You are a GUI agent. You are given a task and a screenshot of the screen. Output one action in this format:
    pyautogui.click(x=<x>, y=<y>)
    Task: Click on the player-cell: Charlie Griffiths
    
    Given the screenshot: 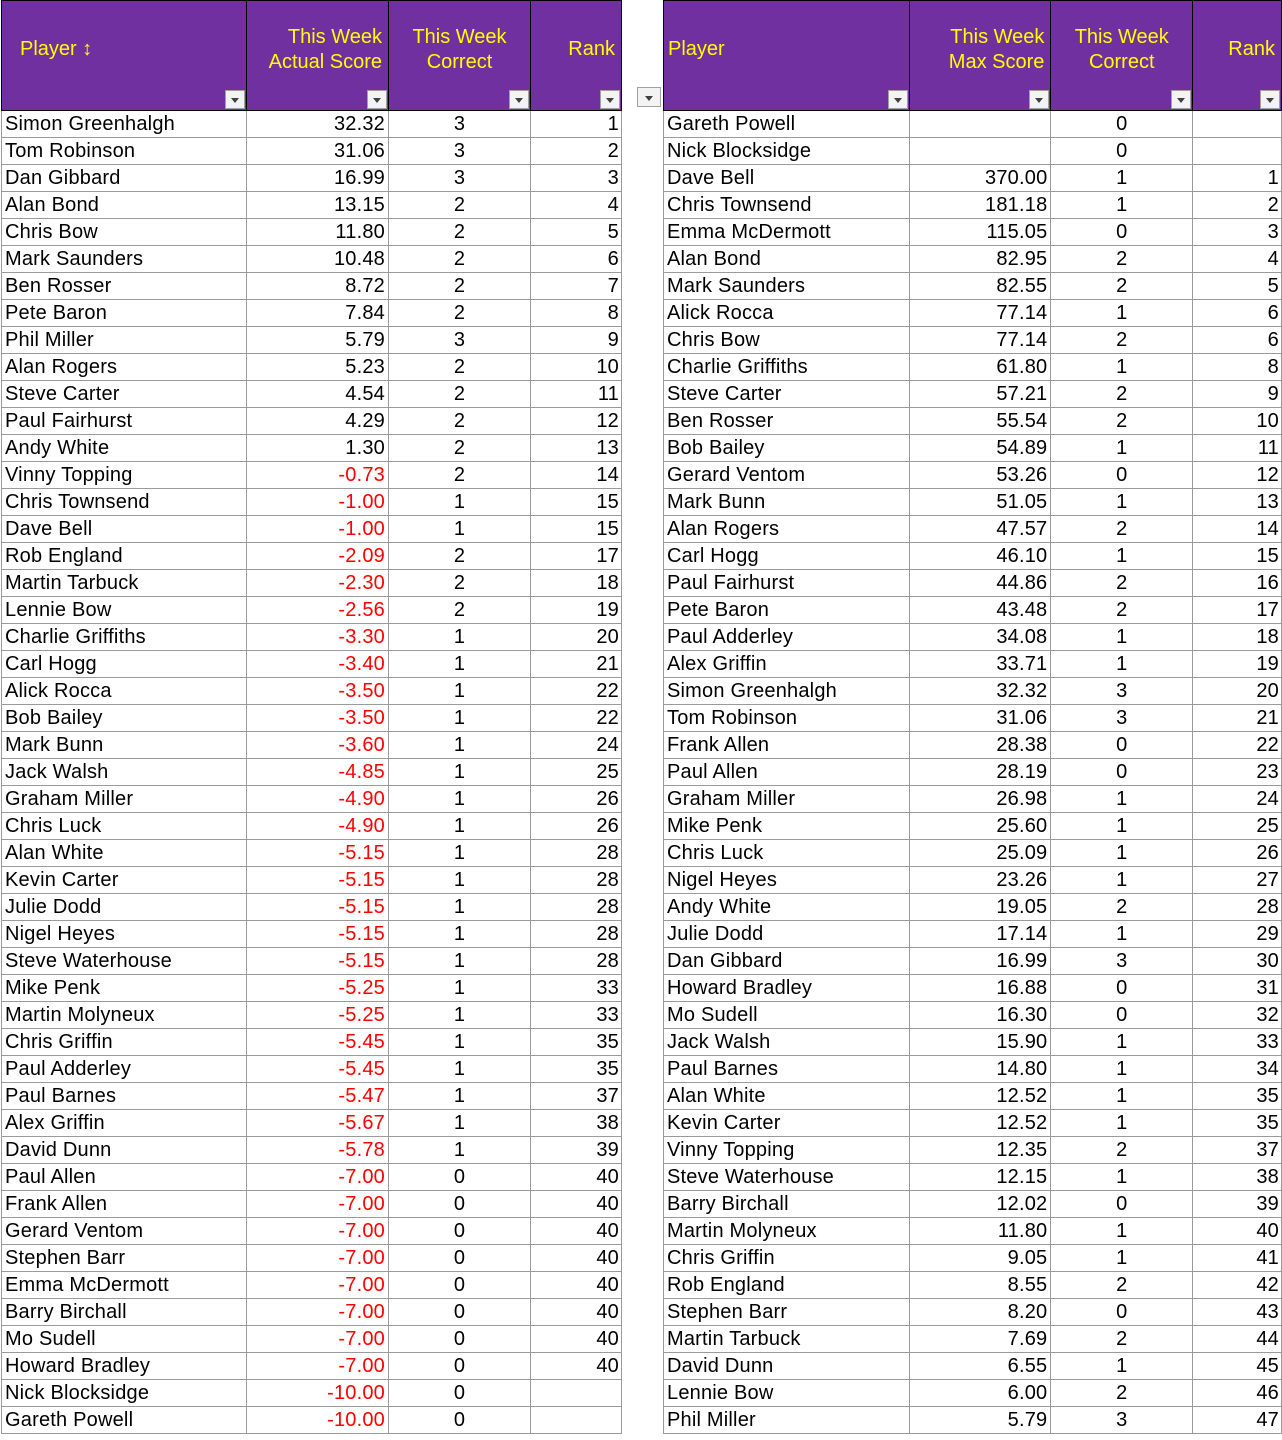 What is the action you would take?
    pyautogui.click(x=786, y=367)
    